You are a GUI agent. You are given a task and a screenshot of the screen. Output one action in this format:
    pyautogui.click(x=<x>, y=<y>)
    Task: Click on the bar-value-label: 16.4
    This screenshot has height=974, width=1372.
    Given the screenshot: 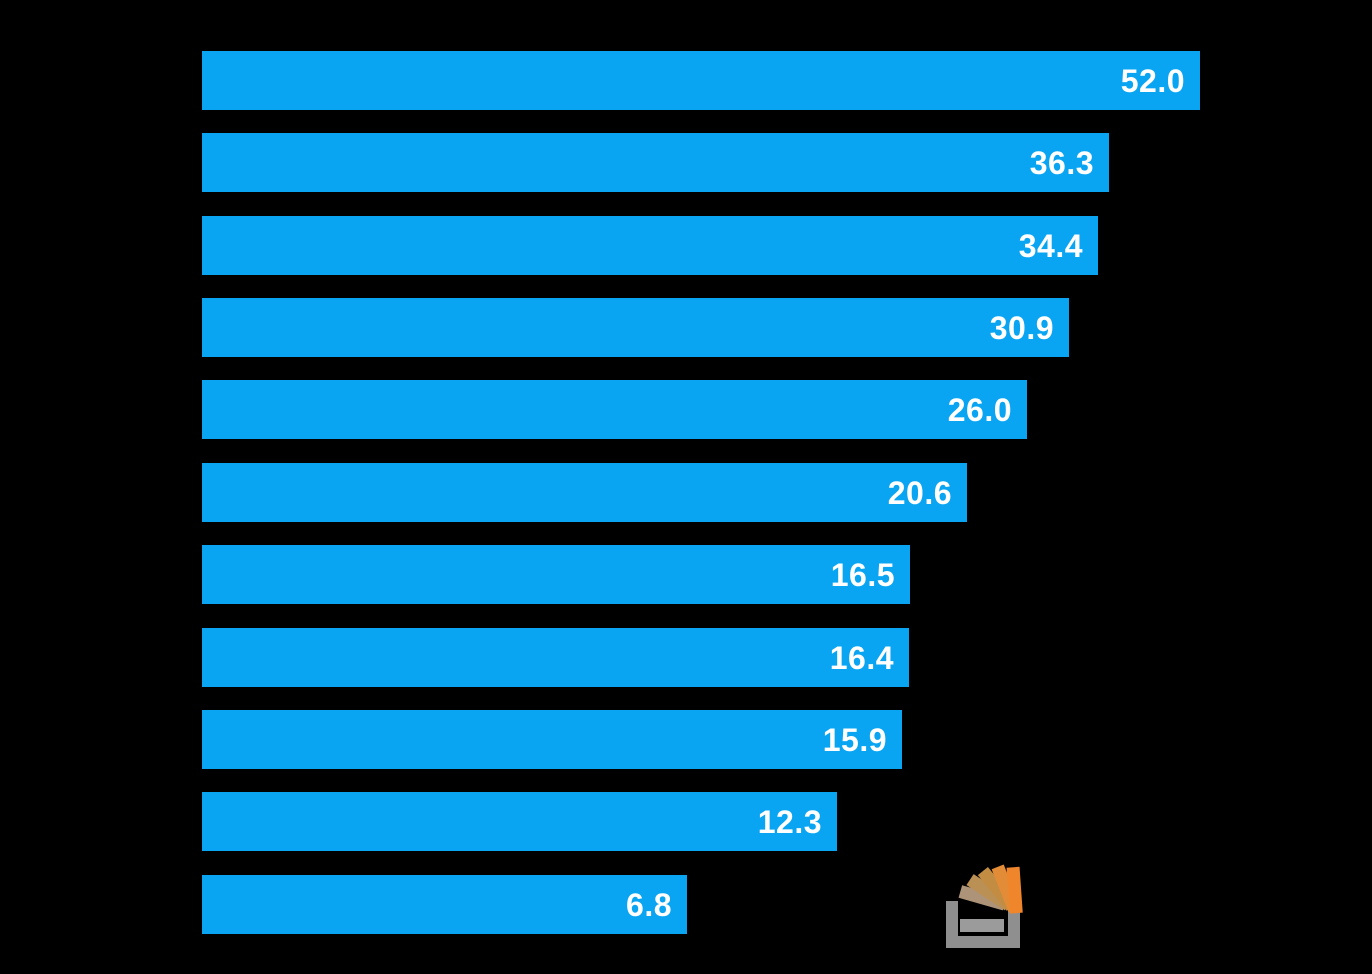 What is the action you would take?
    pyautogui.click(x=861, y=657)
    